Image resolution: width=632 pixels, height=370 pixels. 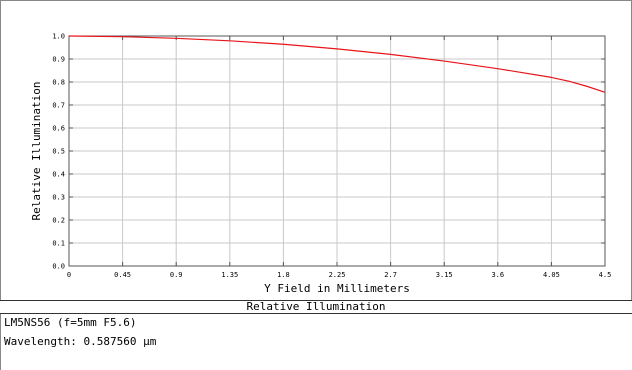 I want to click on plot-caption: Relative Illumination, so click(x=316, y=307).